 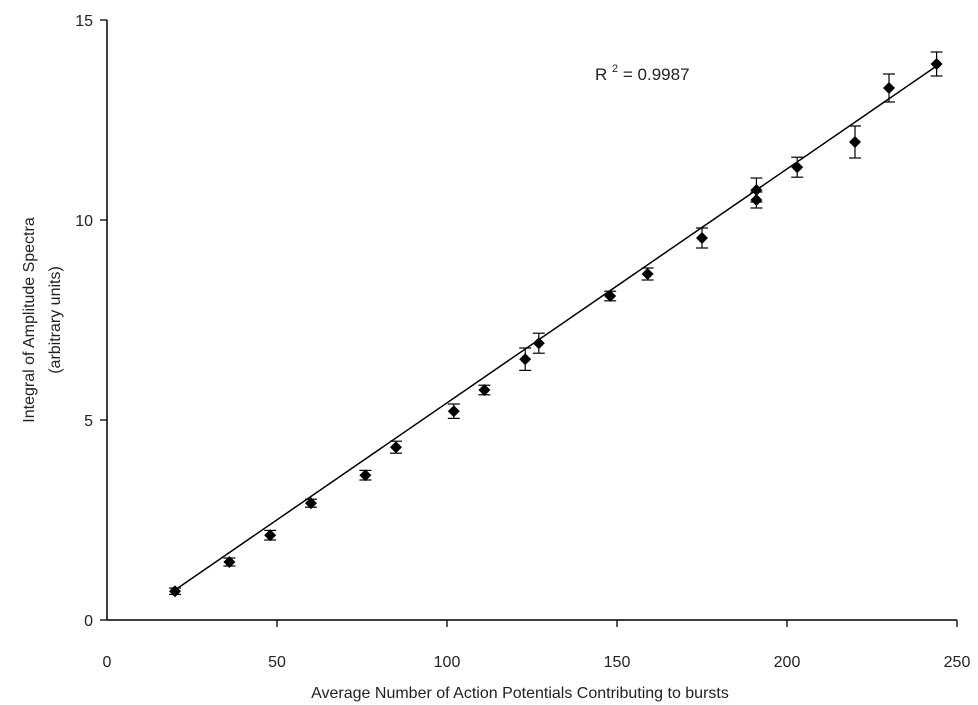 I want to click on y-tick-label: 5, so click(x=88, y=421).